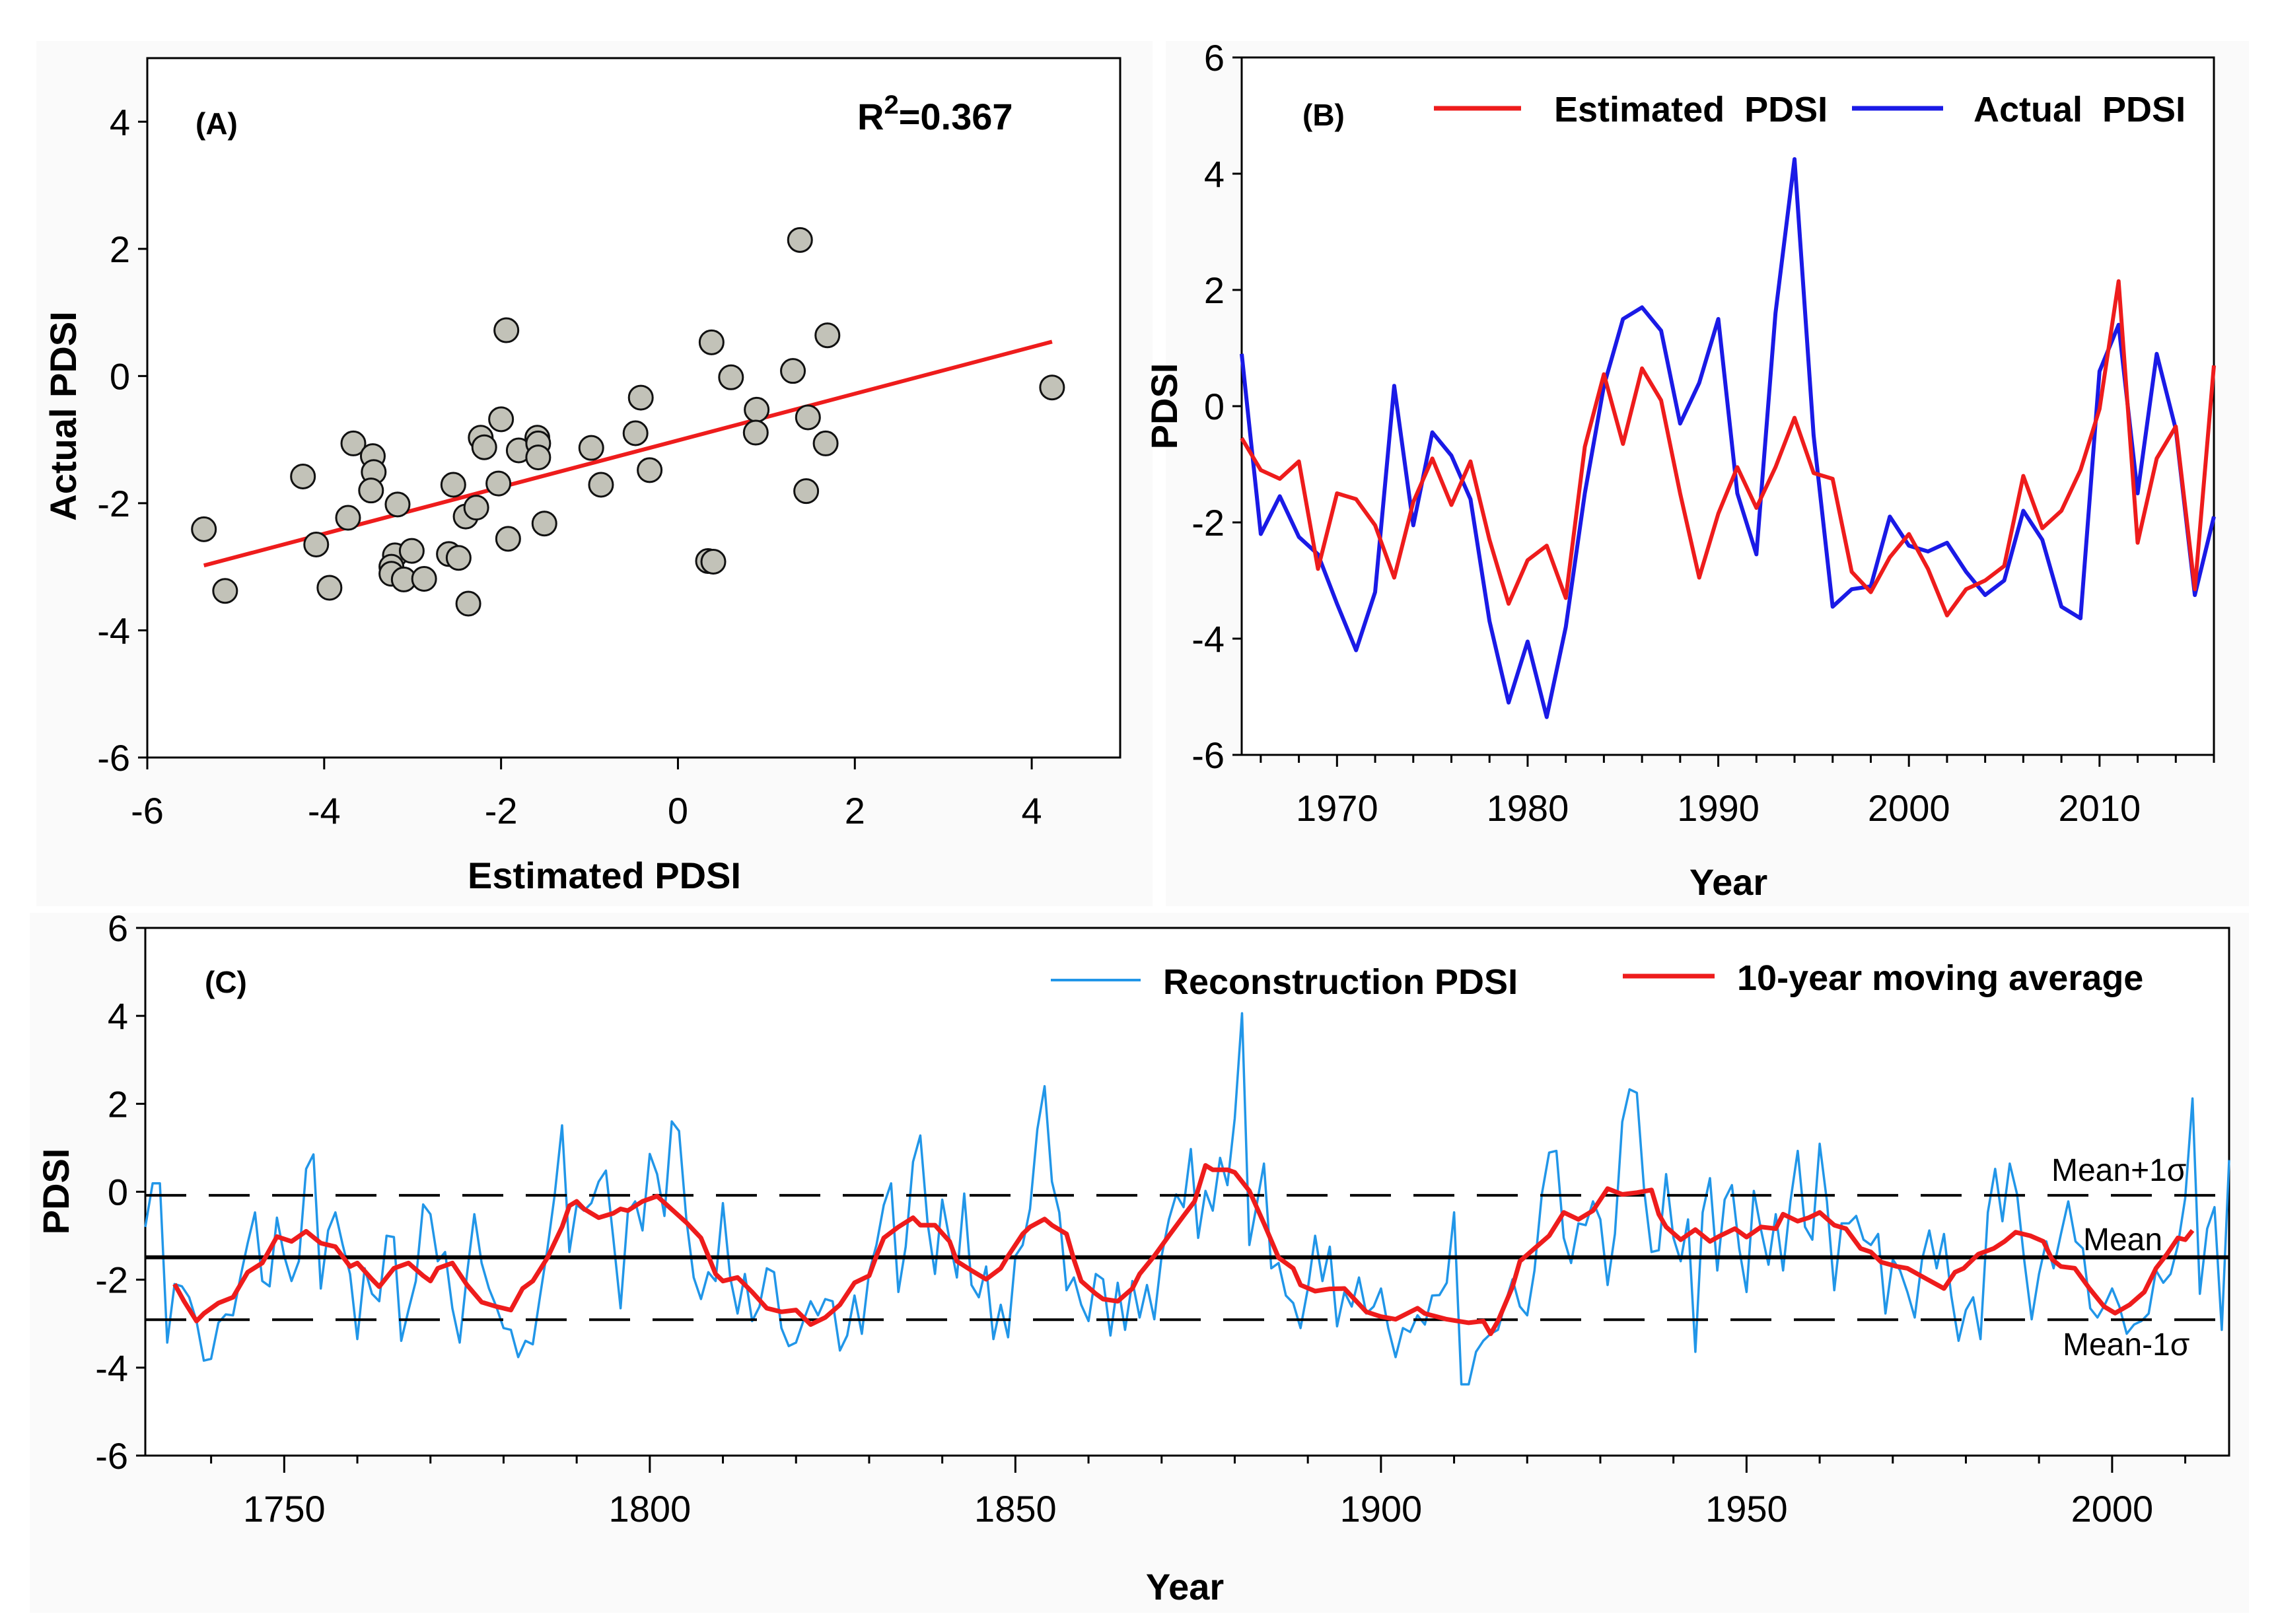  What do you see at coordinates (226, 982) in the screenshot?
I see `panel-c-tag: (C)` at bounding box center [226, 982].